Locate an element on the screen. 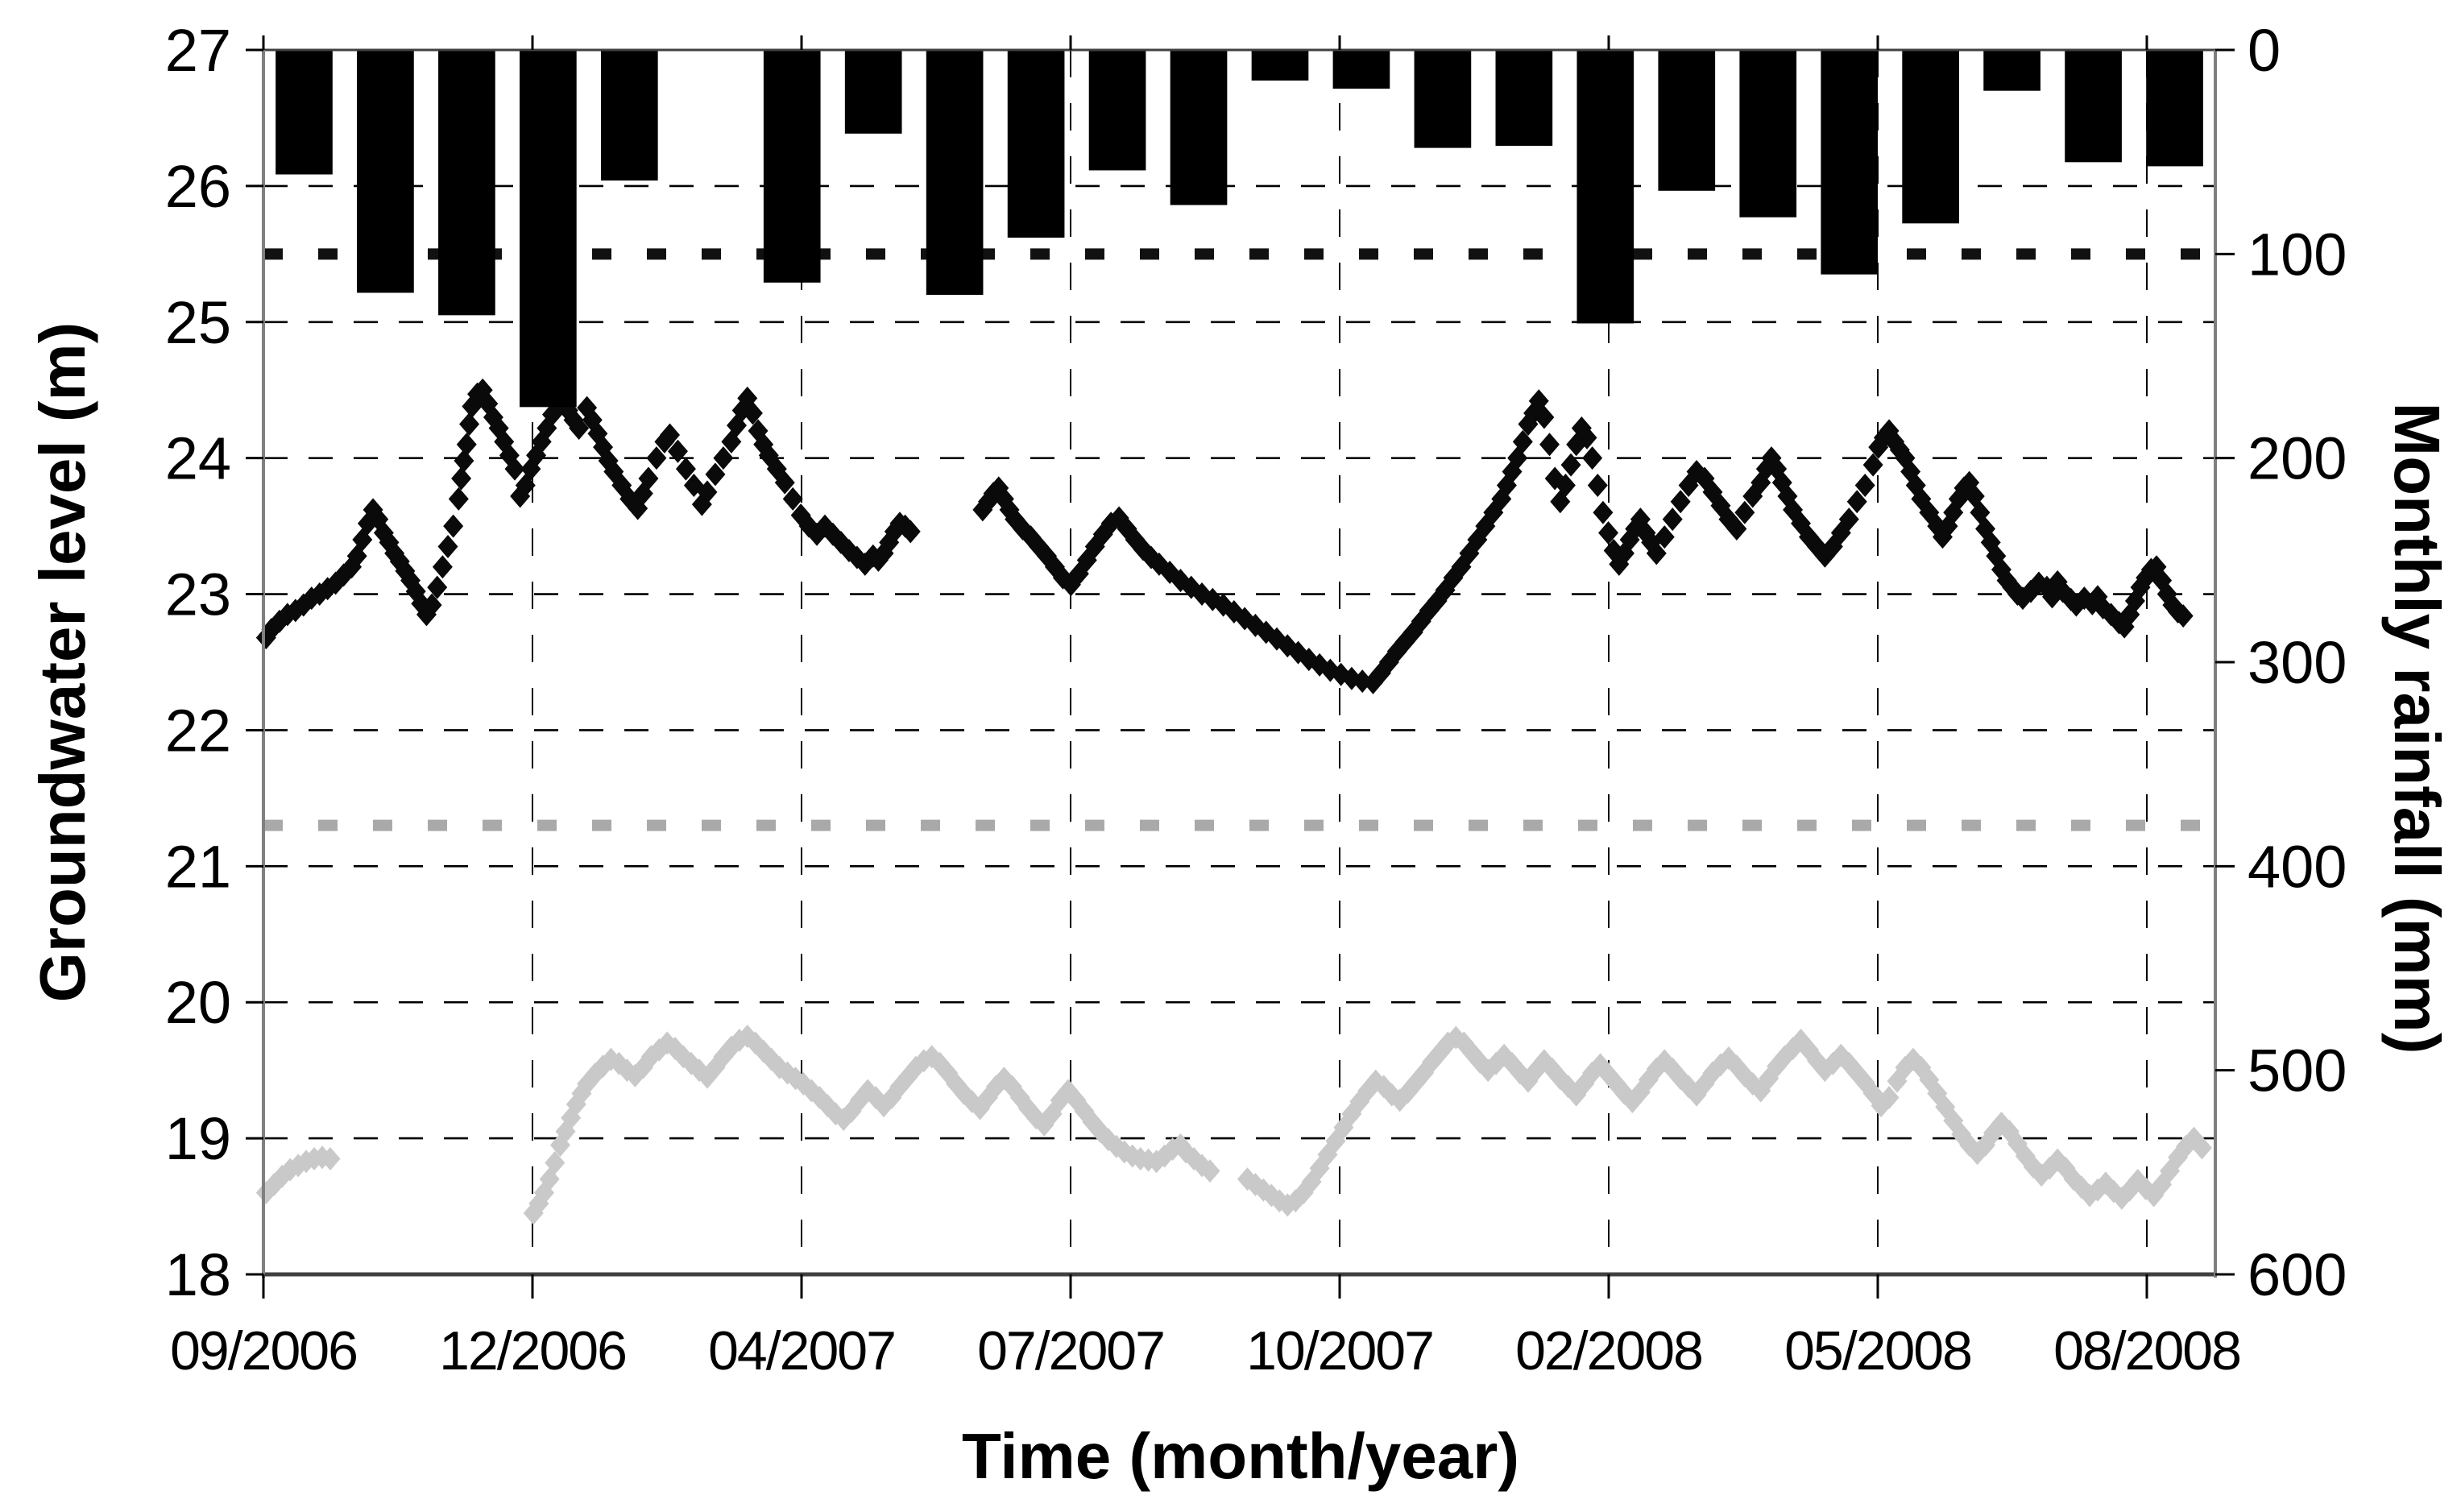  y-left-tick-label: 23 is located at coordinates (198, 595).